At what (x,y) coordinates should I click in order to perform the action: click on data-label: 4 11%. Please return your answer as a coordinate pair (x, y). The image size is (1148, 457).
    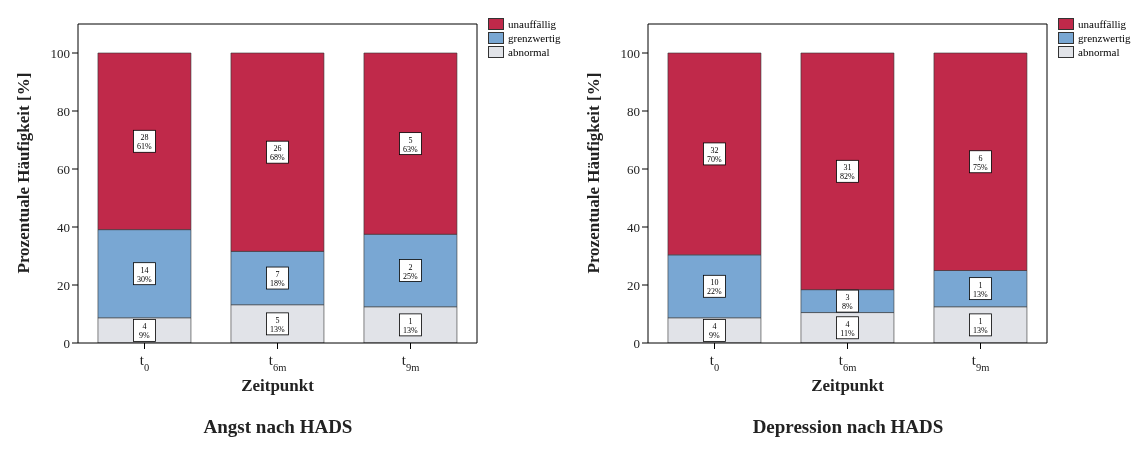
    Looking at the image, I should click on (847, 328).